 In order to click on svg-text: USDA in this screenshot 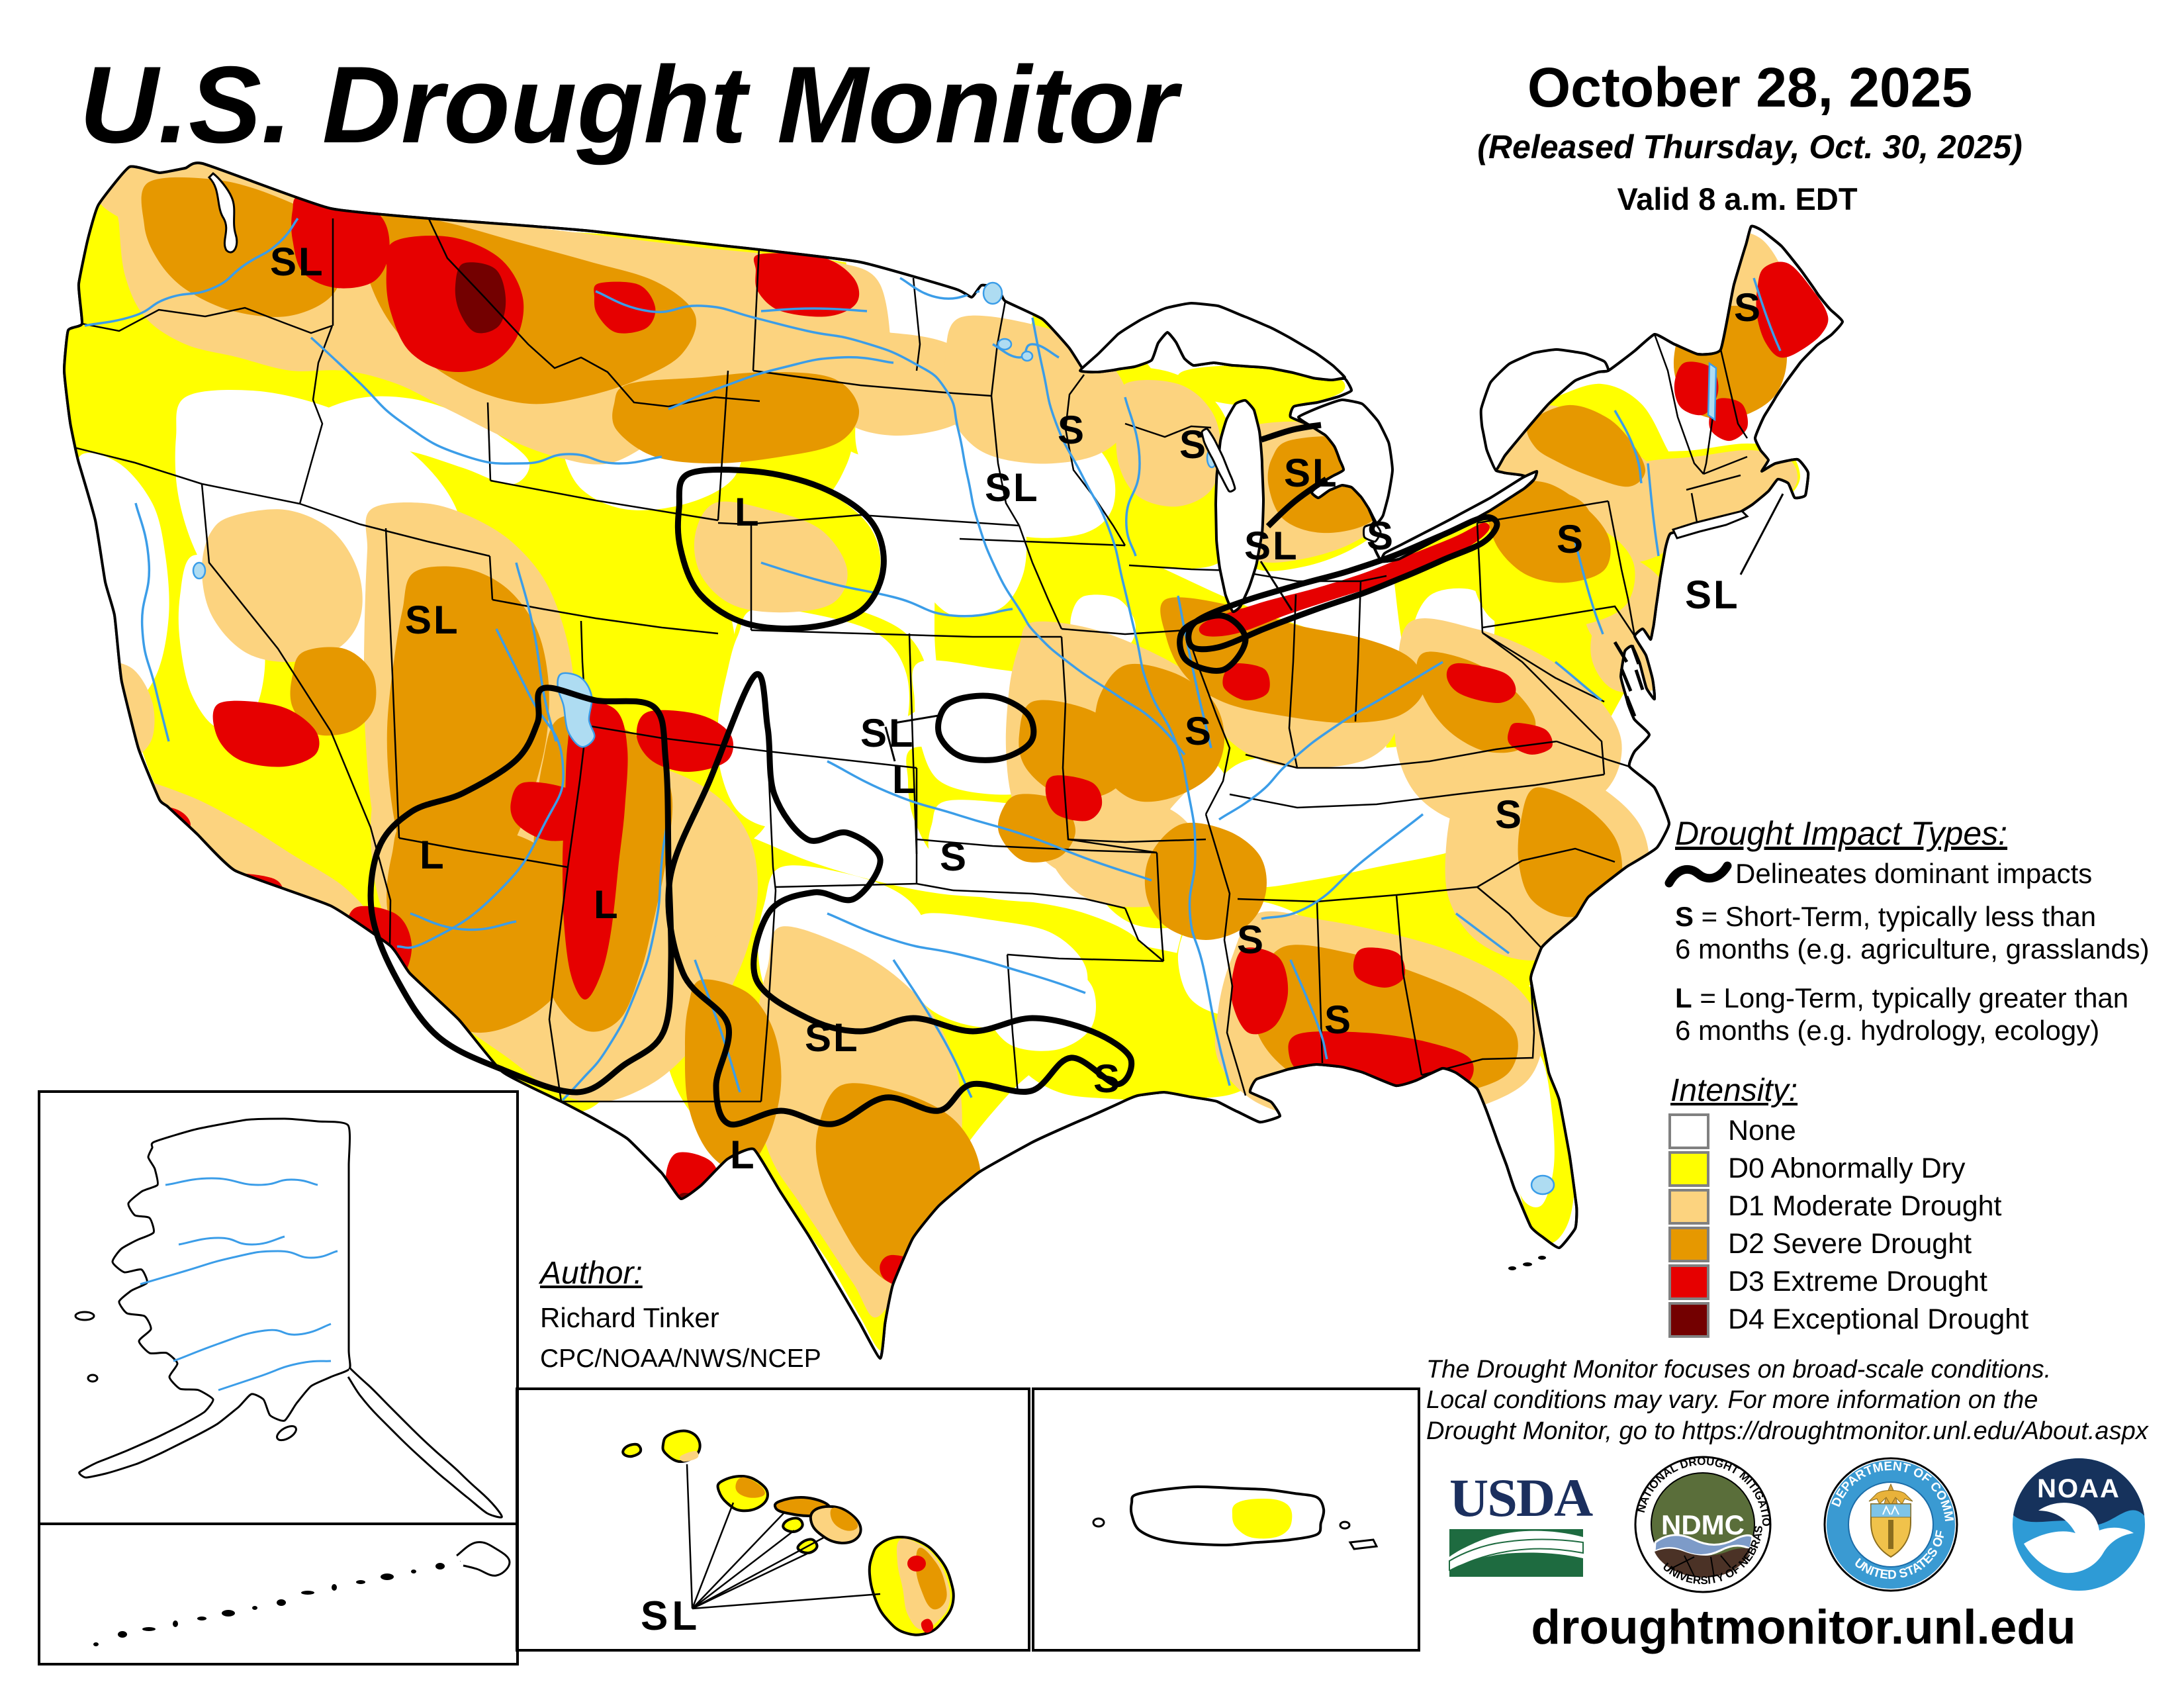, I will do `click(1521, 1498)`.